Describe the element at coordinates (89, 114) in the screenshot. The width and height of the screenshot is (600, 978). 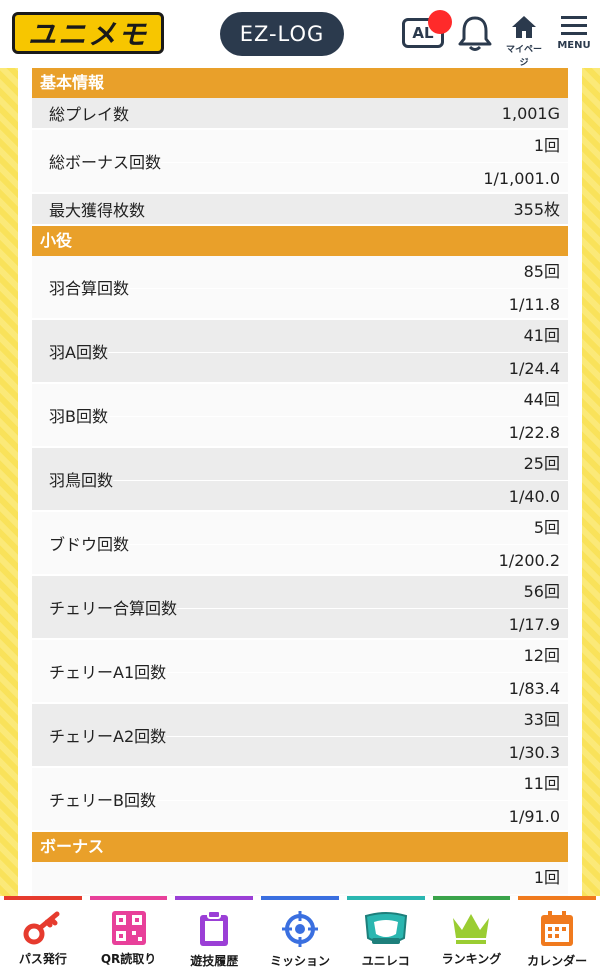
I see `row-label: 総プレイ数` at that location.